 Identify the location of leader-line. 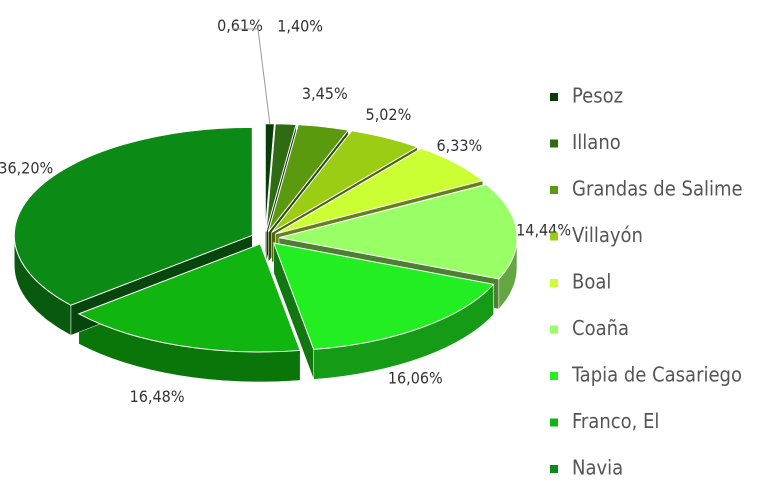
(251, 76).